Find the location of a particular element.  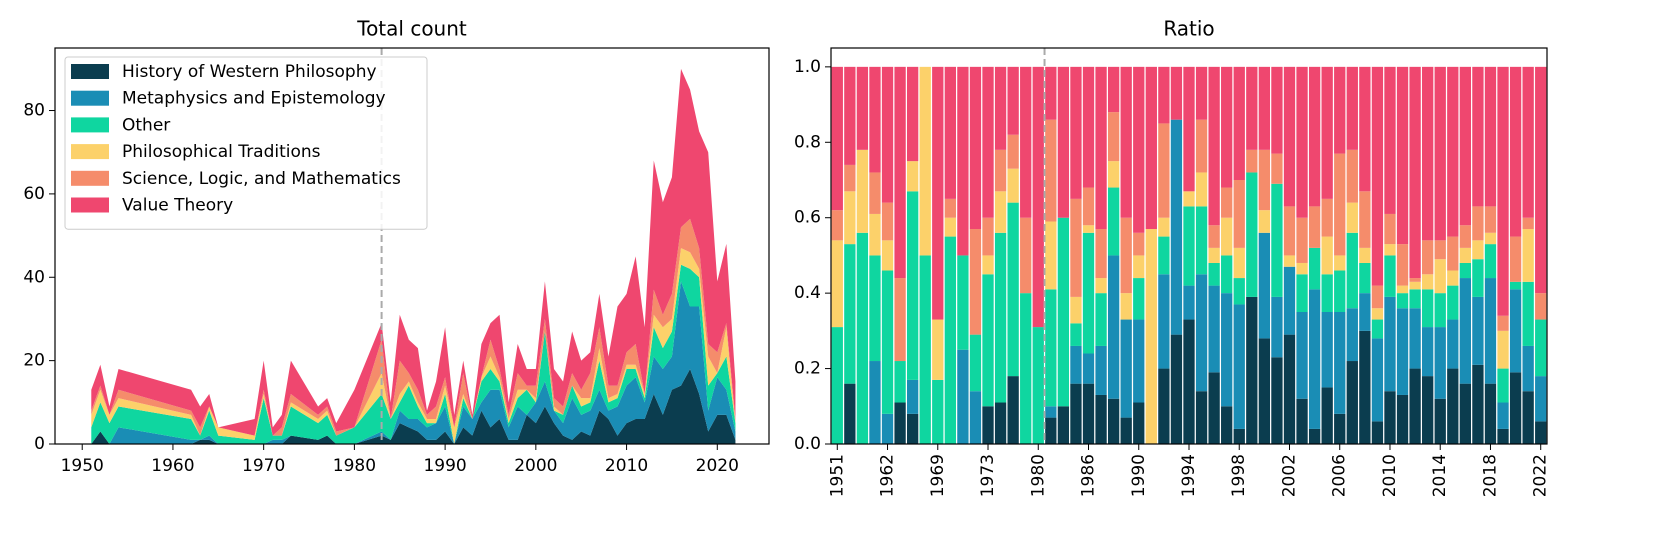

x-tick-label: 1980 is located at coordinates (354, 466).